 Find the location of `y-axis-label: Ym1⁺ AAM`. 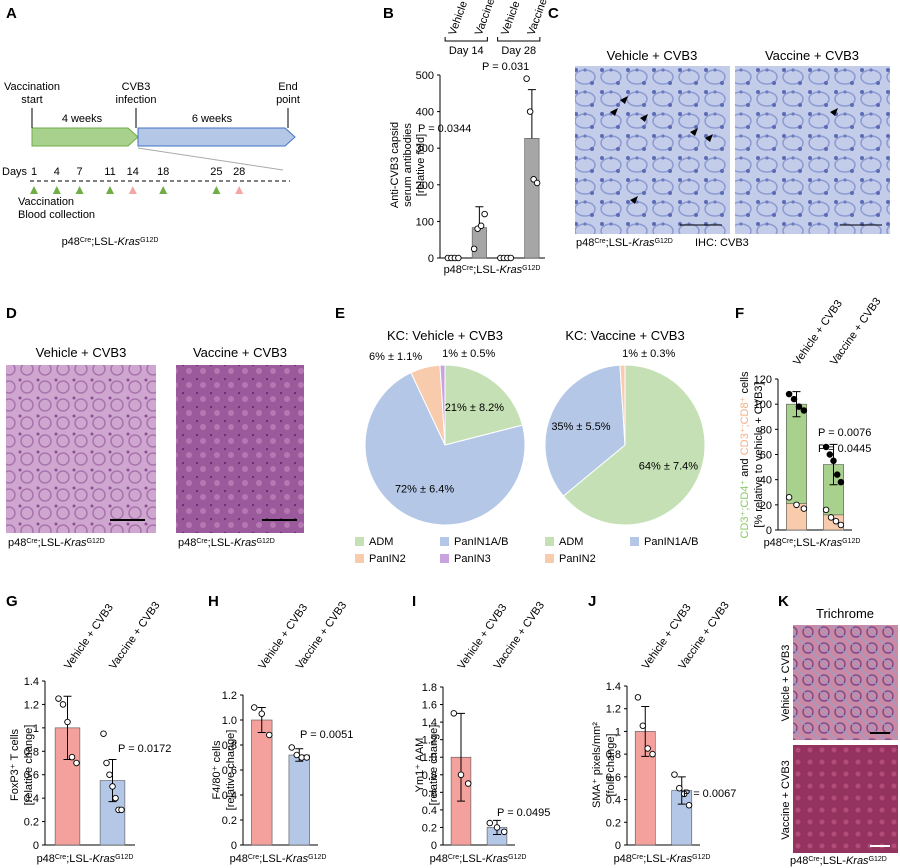

y-axis-label: Ym1⁺ AAM is located at coordinates (420, 765).